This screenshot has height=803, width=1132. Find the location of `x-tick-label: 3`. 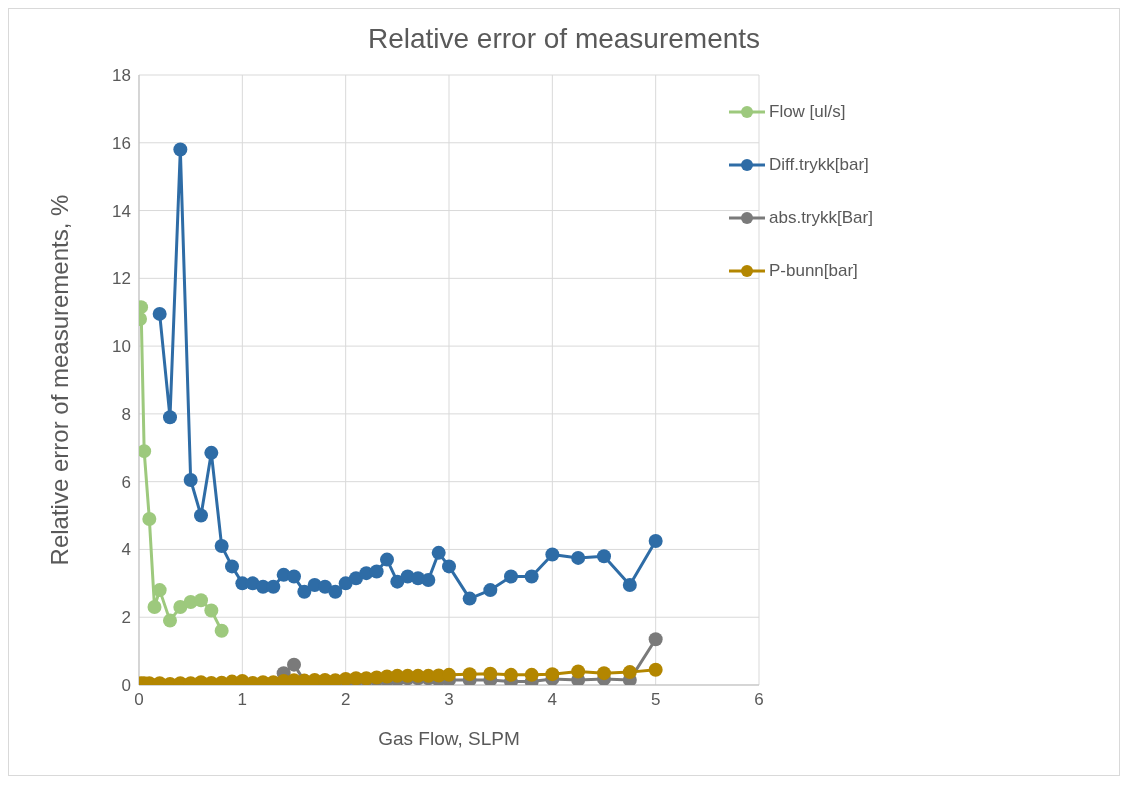

x-tick-label: 3 is located at coordinates (449, 700).